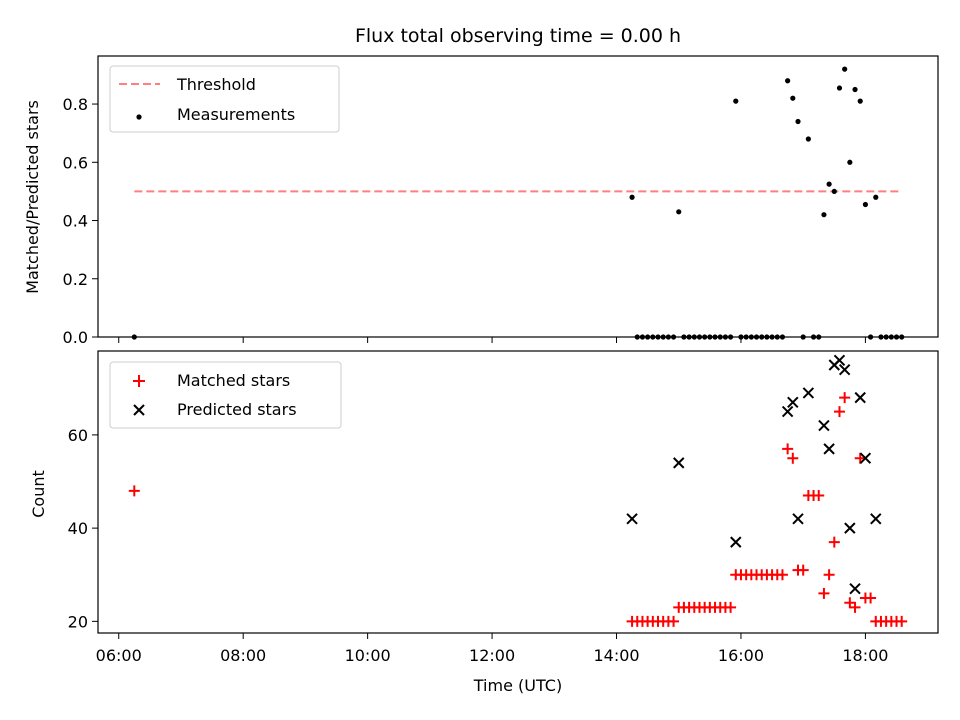  I want to click on top-ytick-label: 0.2, so click(75, 279).